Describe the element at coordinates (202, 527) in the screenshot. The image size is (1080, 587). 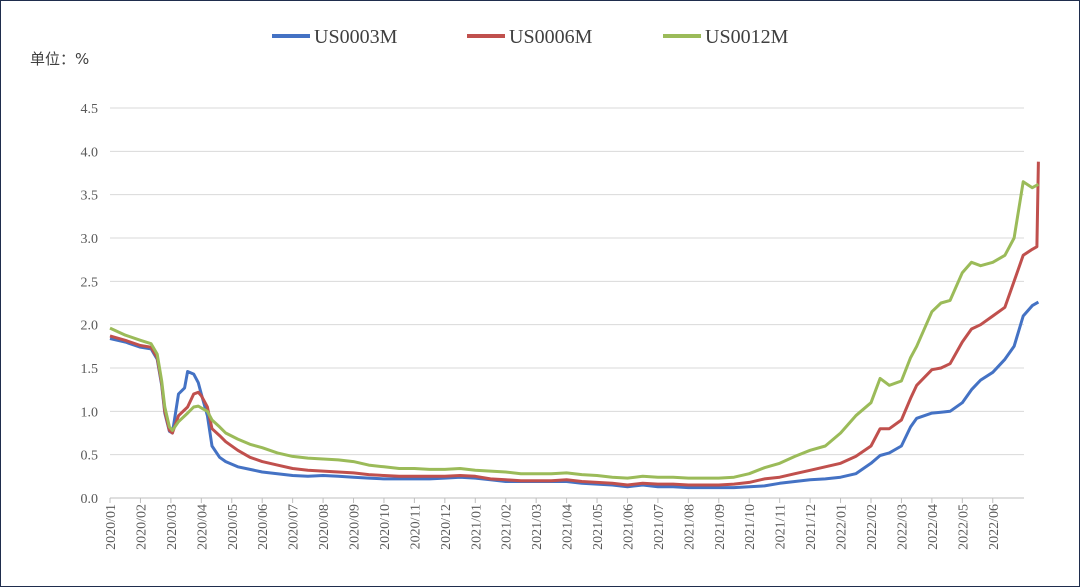
I see `x-tick-label: 2020/04` at that location.